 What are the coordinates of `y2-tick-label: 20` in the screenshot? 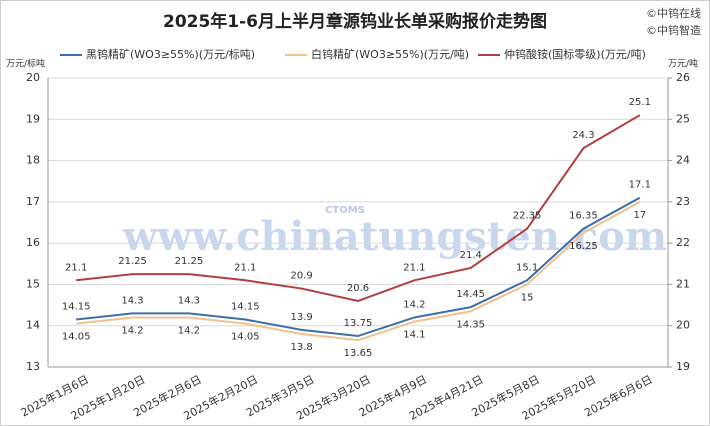 It's located at (683, 325).